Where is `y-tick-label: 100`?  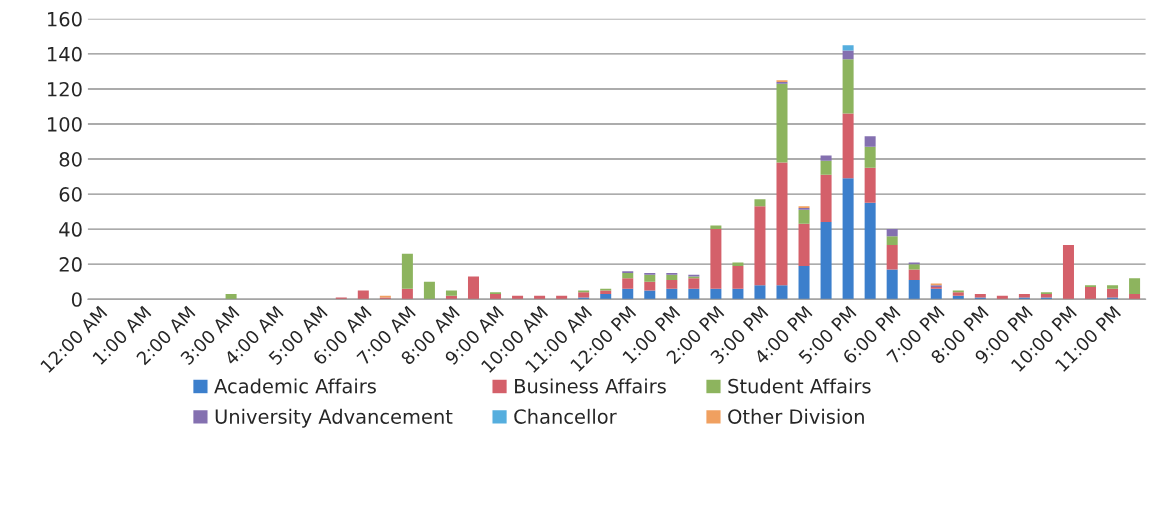 y-tick-label: 100 is located at coordinates (65, 124).